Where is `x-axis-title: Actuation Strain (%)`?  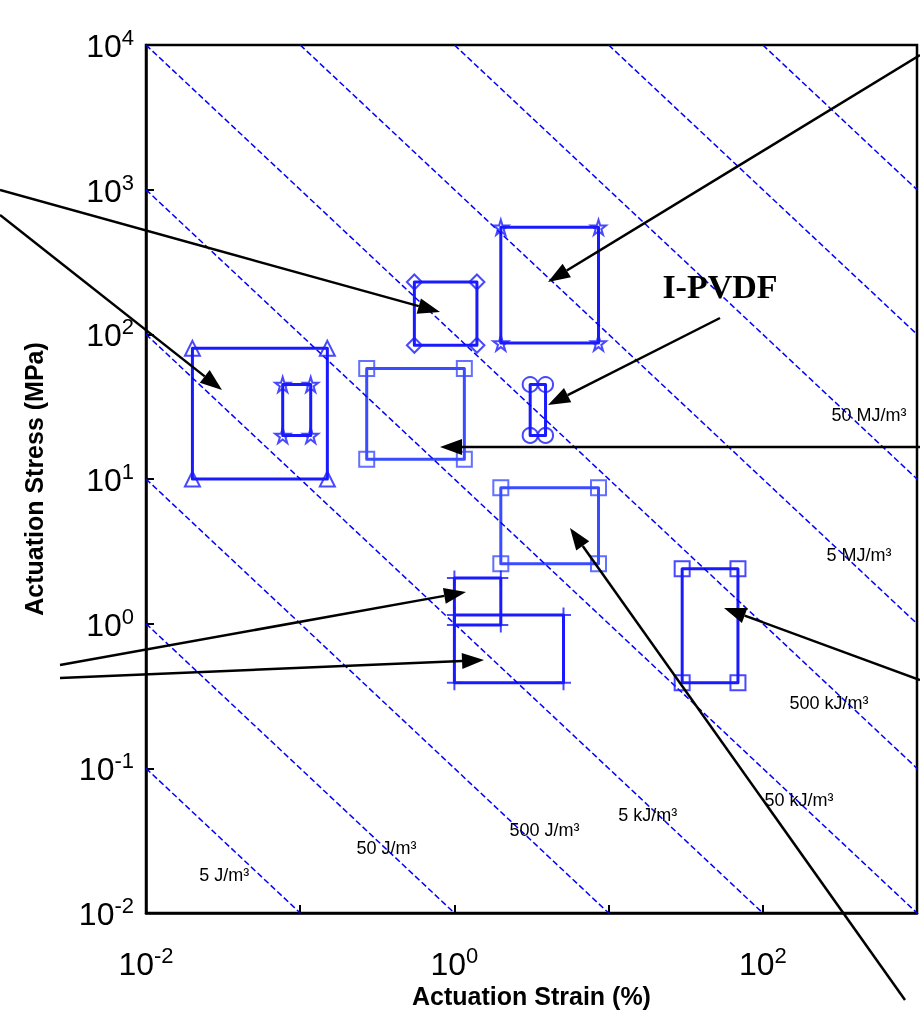
x-axis-title: Actuation Strain (%) is located at coordinates (531, 995).